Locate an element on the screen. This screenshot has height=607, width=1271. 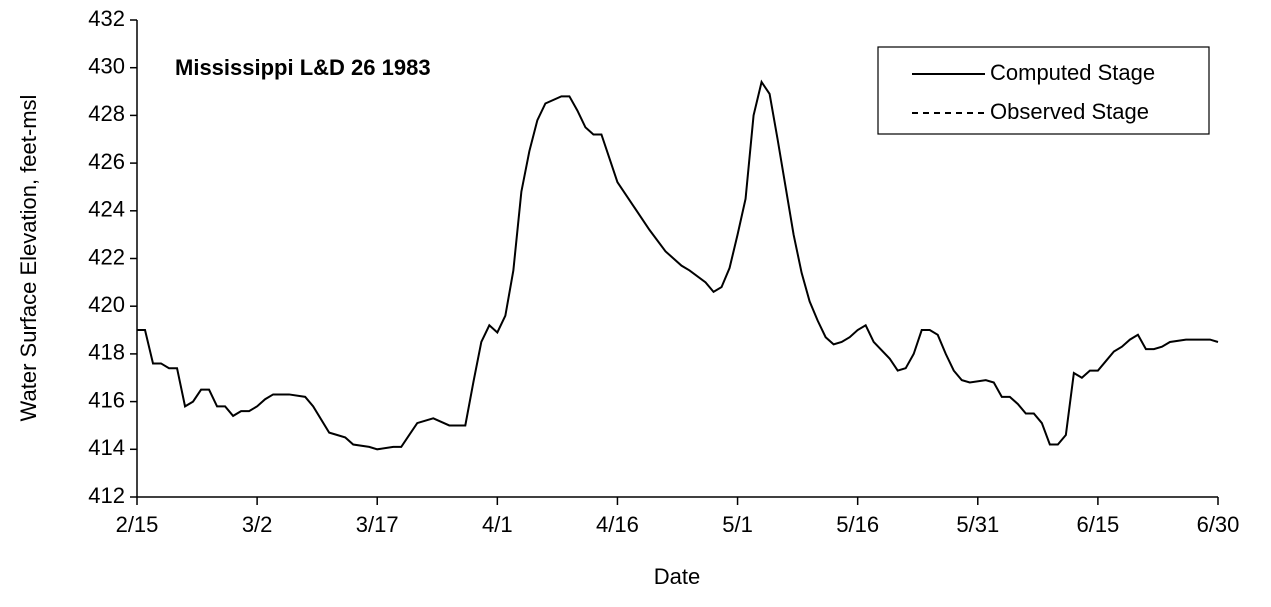
x-tick-label: 3/2 is located at coordinates (257, 524).